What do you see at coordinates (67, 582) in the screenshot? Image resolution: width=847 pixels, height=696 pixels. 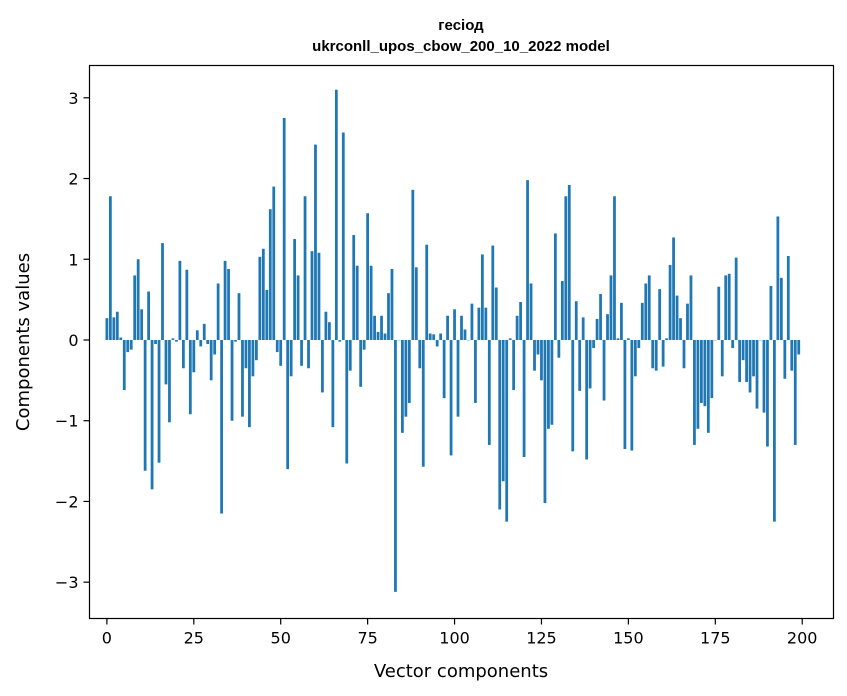 I see `y-tick-label: −3` at bounding box center [67, 582].